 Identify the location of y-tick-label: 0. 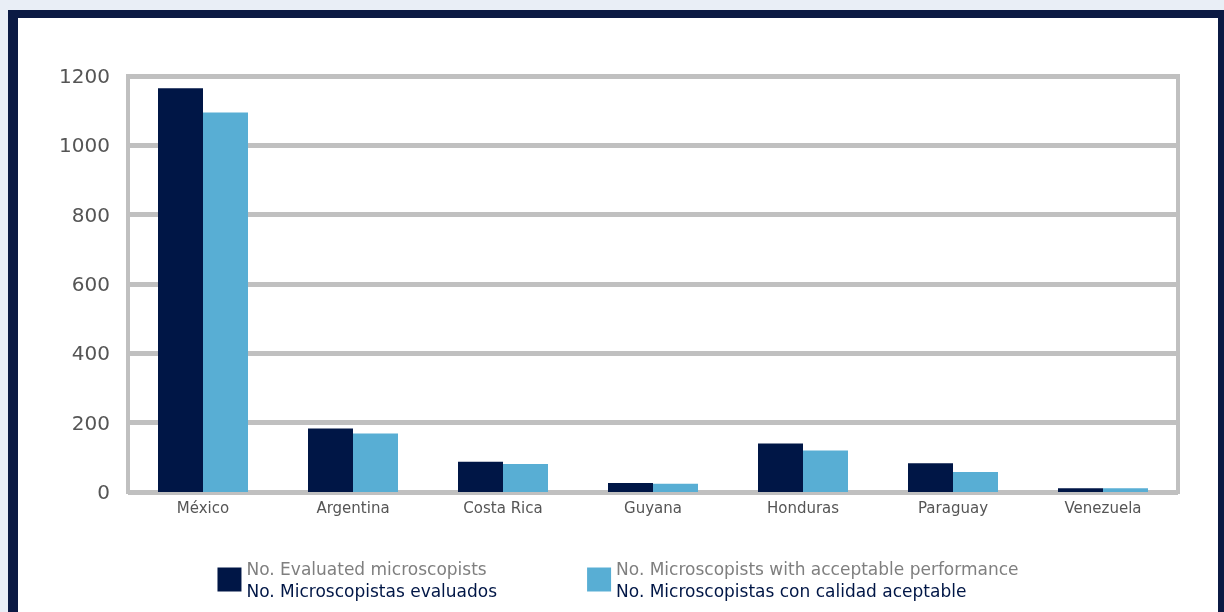
(103, 492).